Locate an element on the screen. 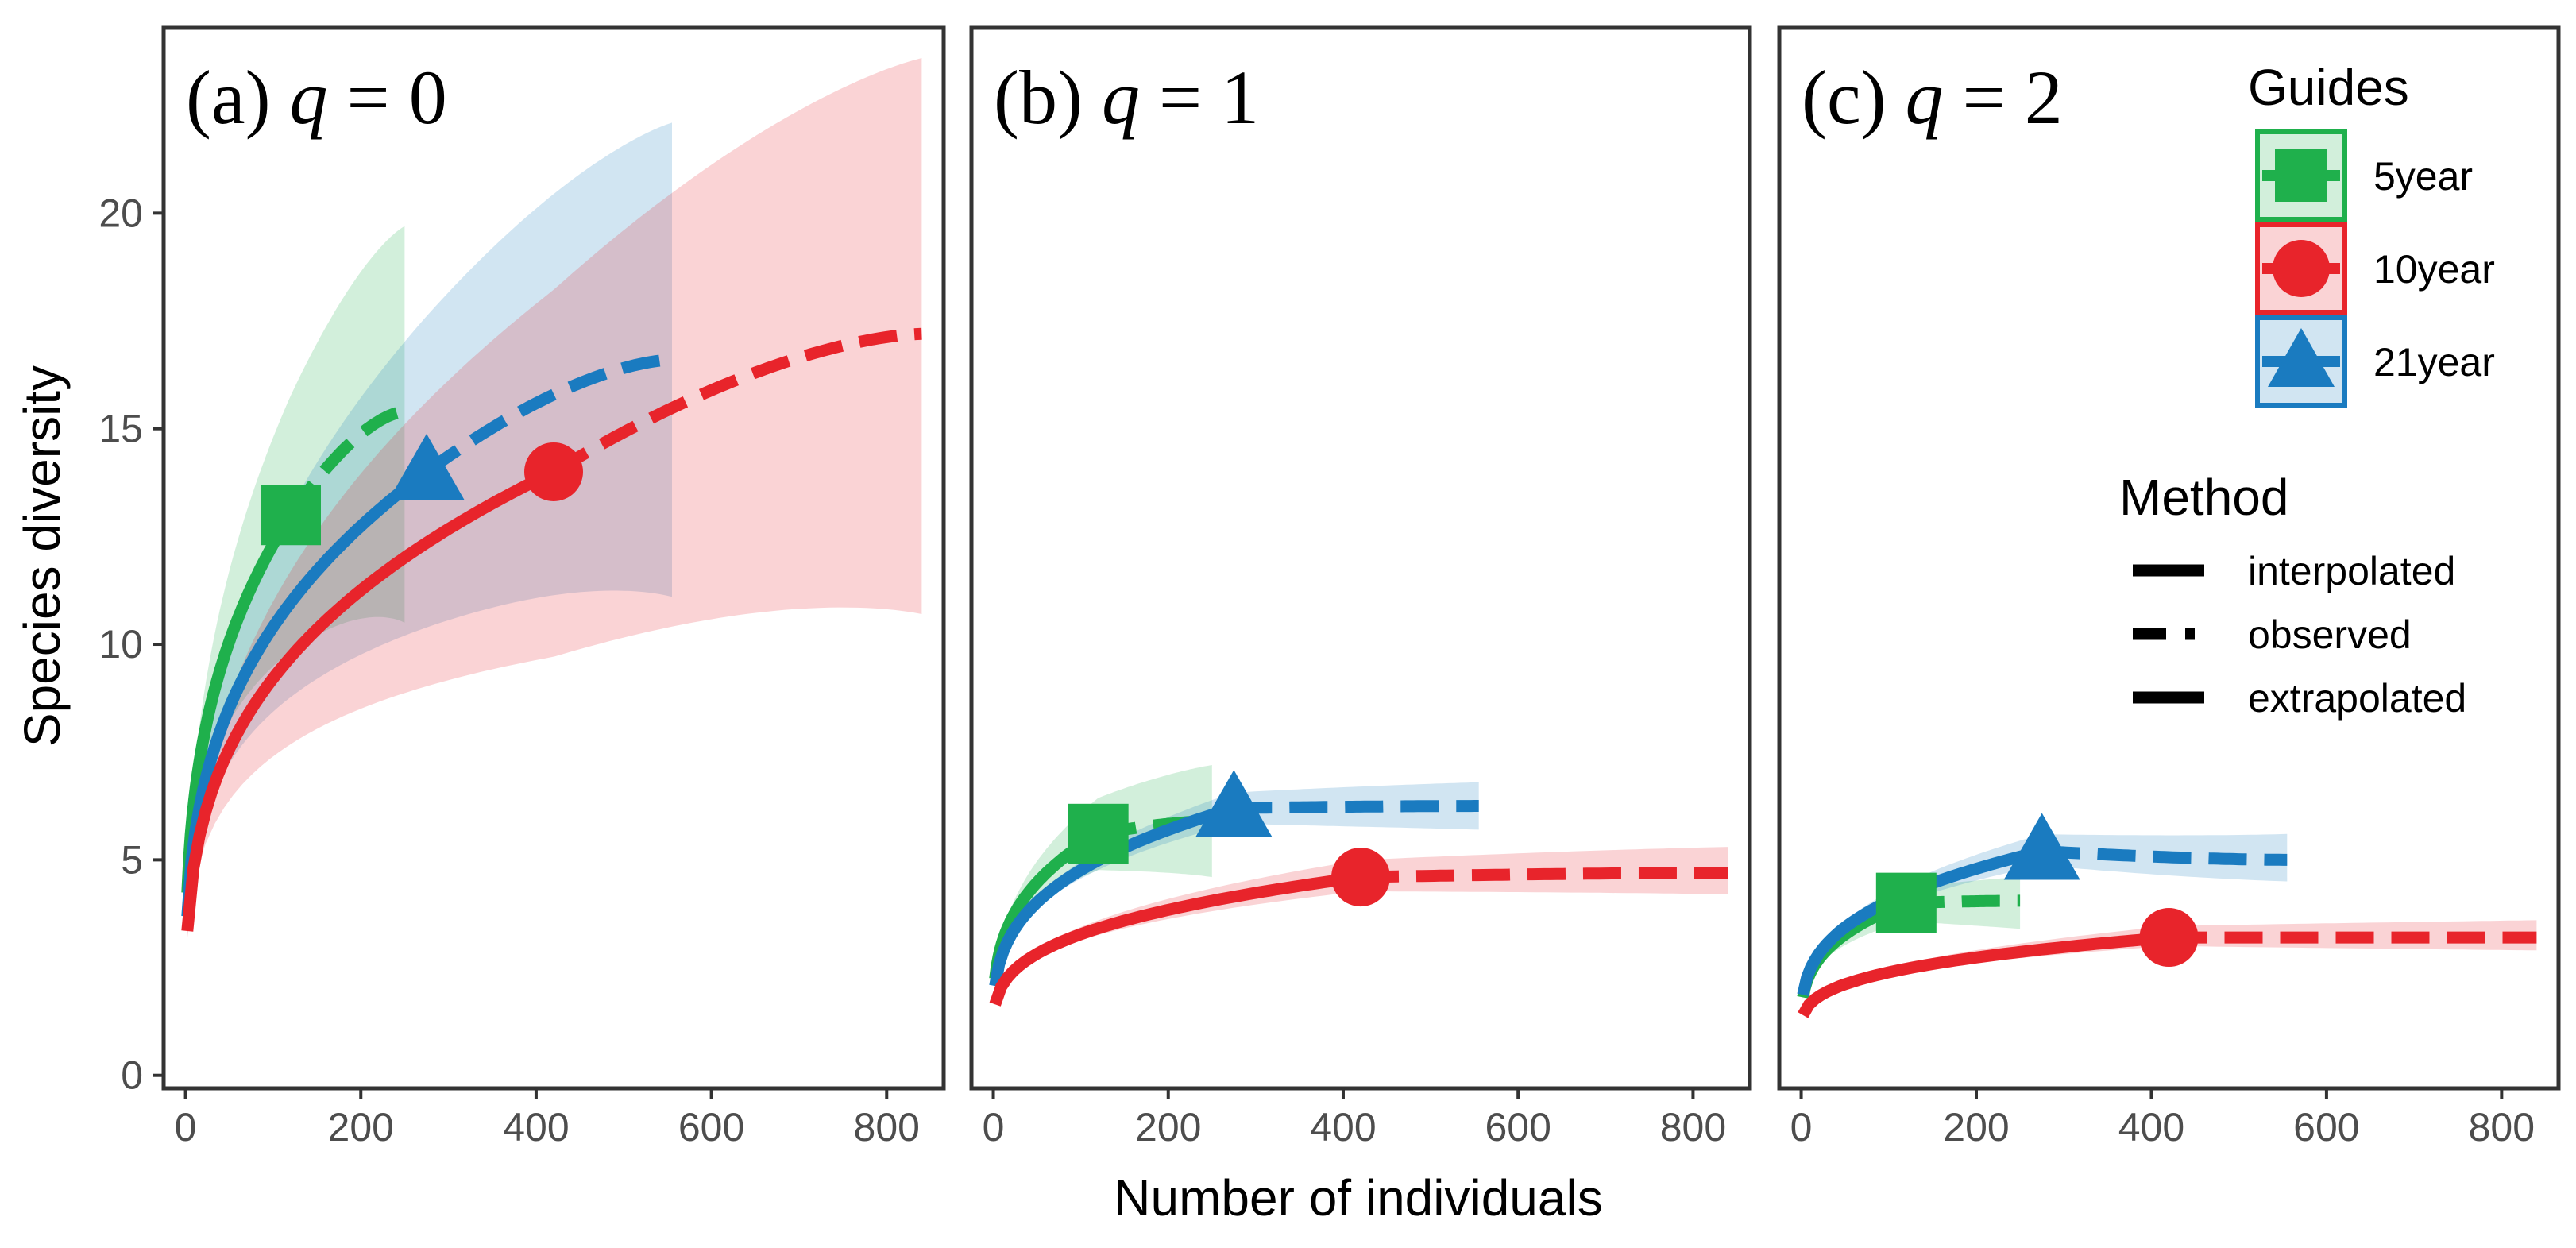  line-extrapolated-21year-b is located at coordinates (1356, 807).